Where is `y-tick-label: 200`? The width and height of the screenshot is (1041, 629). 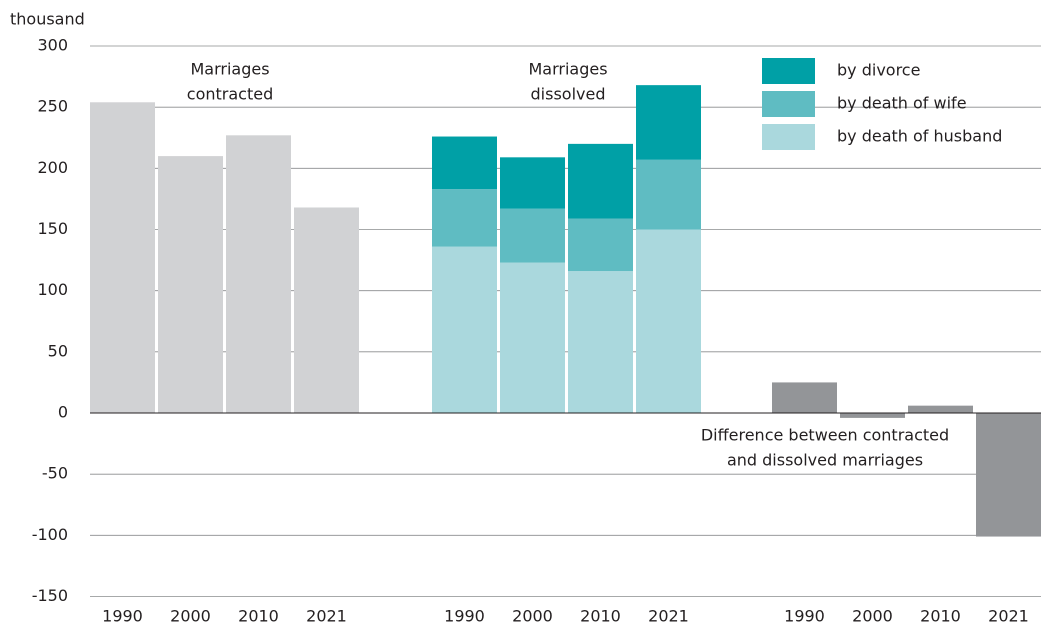
y-tick-label: 200 is located at coordinates (52, 167).